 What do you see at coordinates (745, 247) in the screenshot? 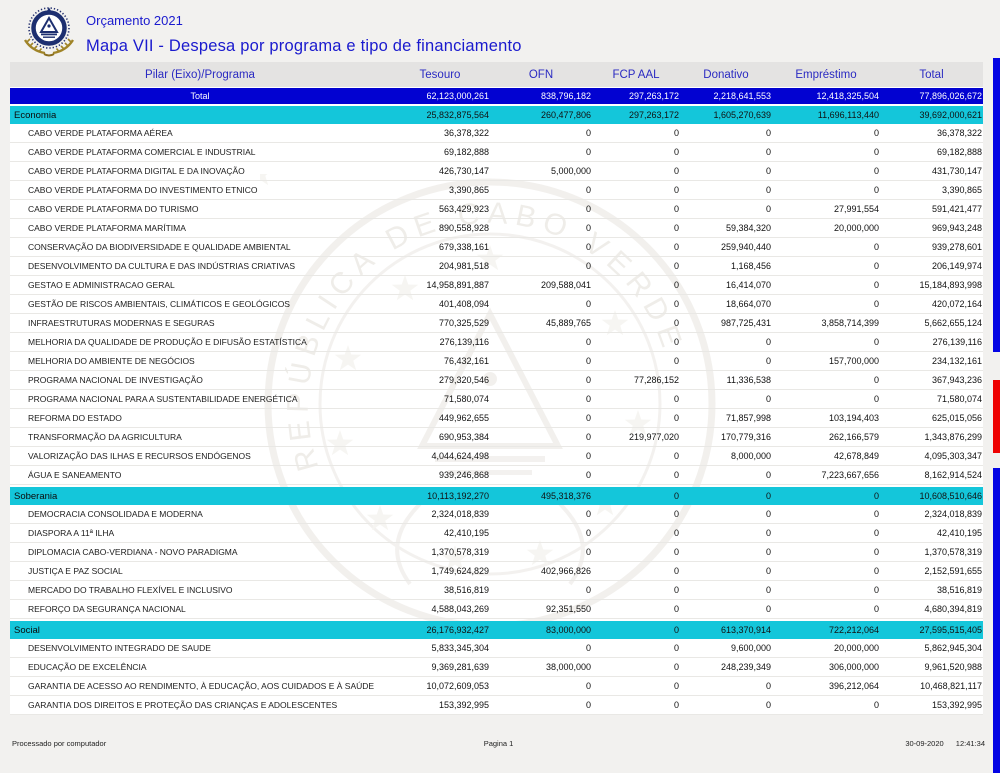
I see `amount-cell: 259,940,440` at bounding box center [745, 247].